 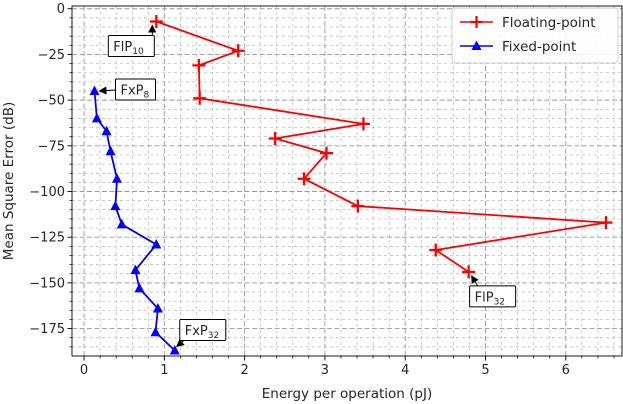 I want to click on annotation-label: FlP10, so click(x=128, y=48).